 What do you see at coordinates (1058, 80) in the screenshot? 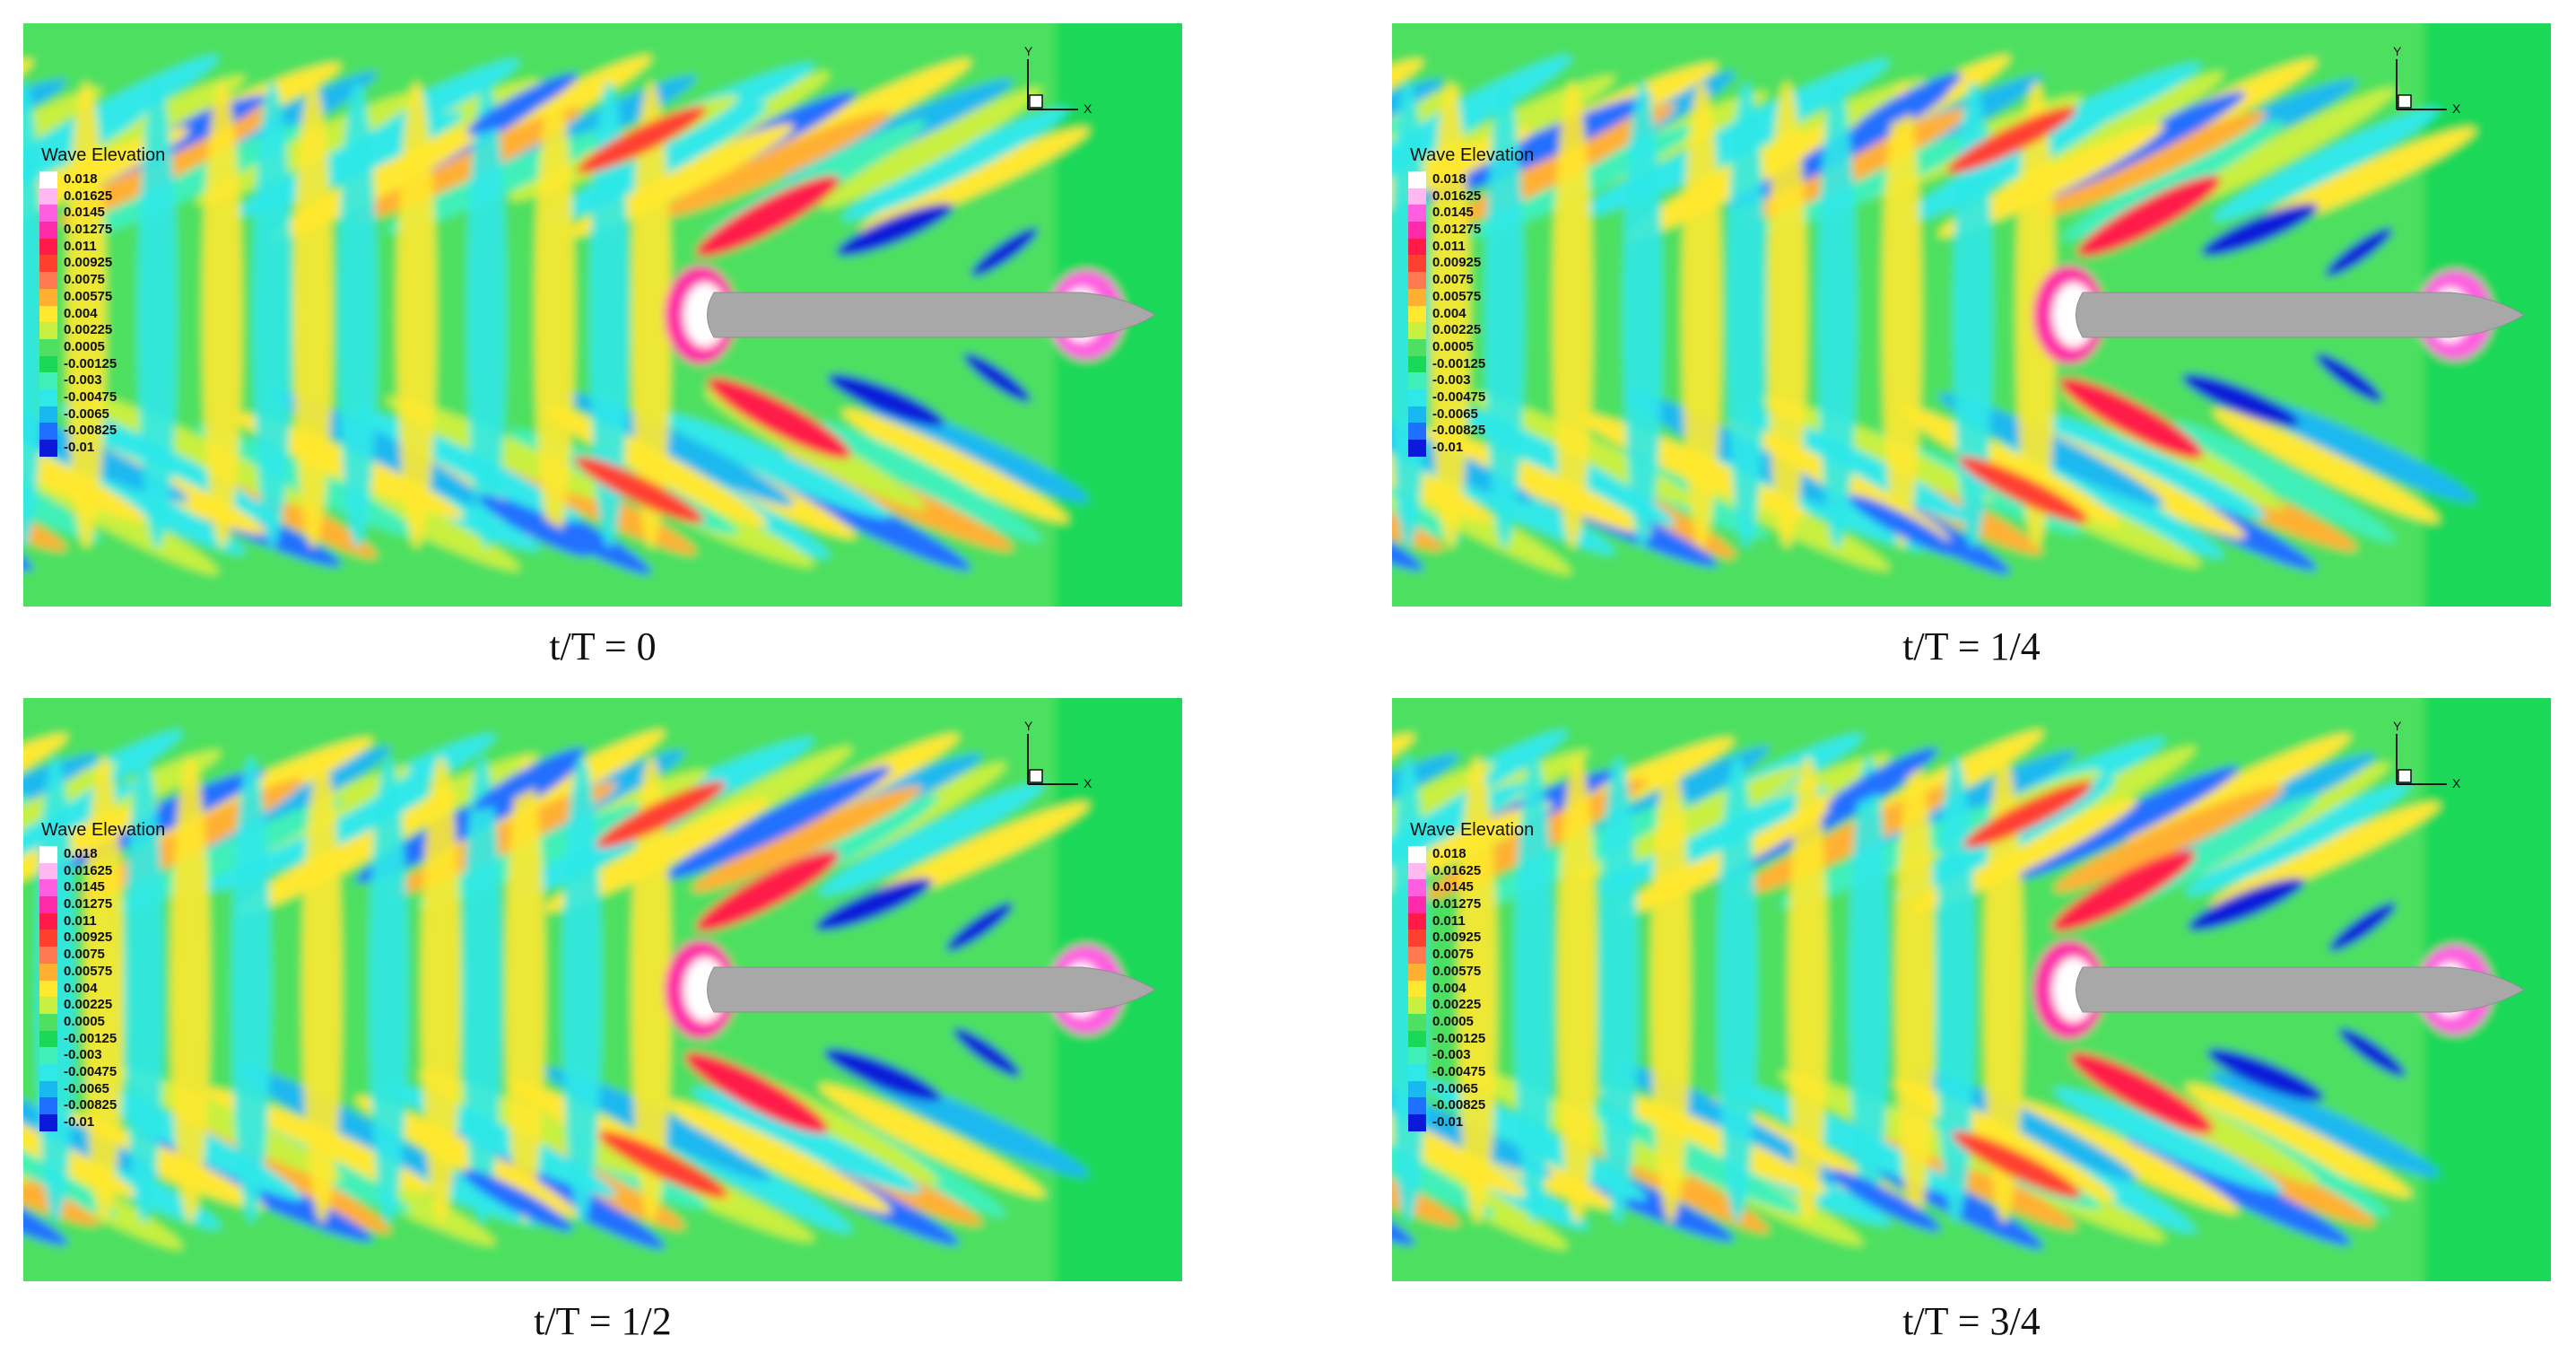
I see `axis-triad: YX` at bounding box center [1058, 80].